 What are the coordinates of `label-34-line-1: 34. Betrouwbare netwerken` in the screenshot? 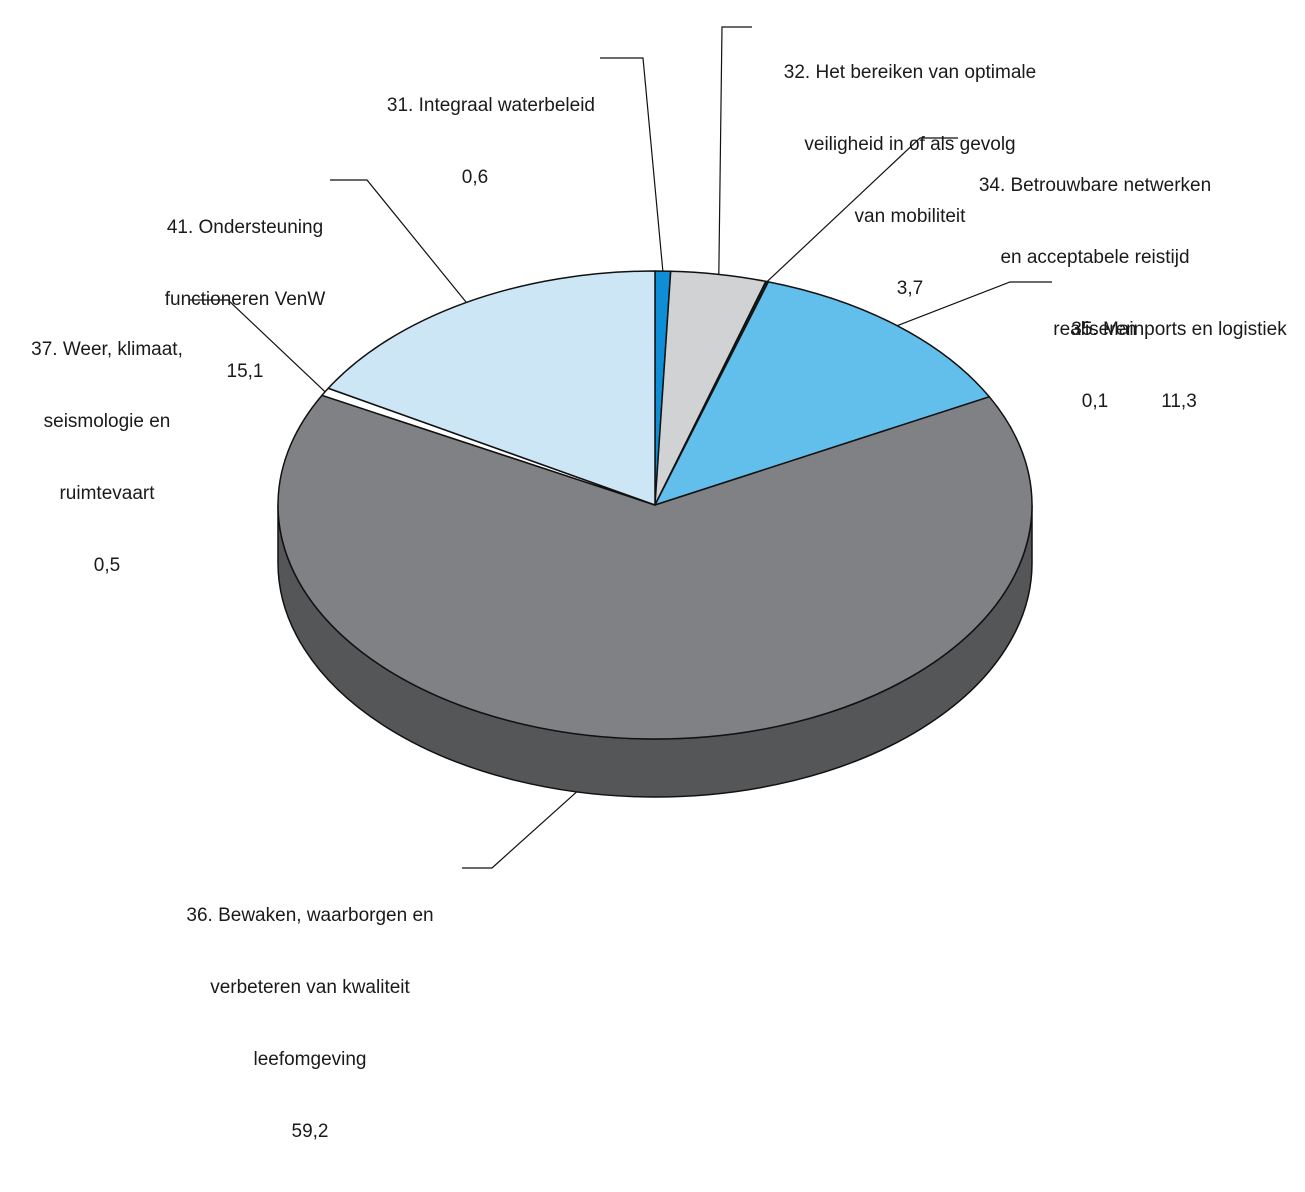 It's located at (1095, 185).